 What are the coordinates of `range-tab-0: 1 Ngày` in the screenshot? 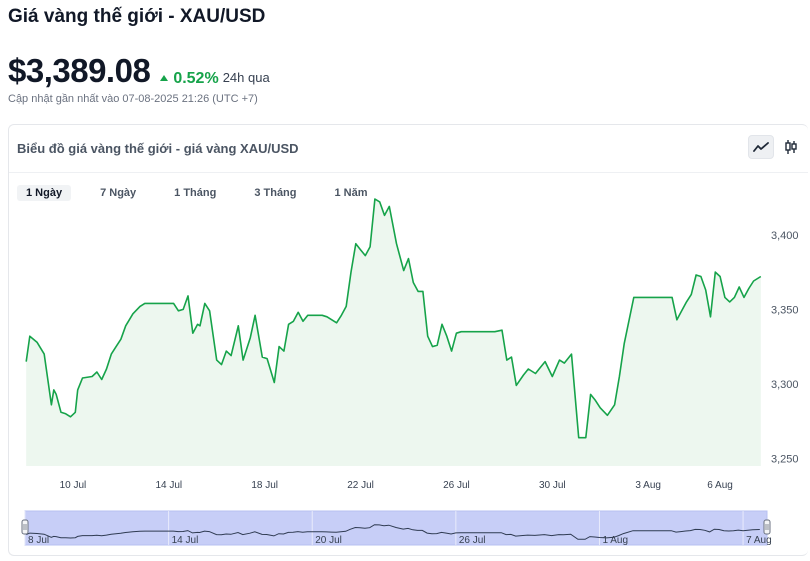 It's located at (44, 193).